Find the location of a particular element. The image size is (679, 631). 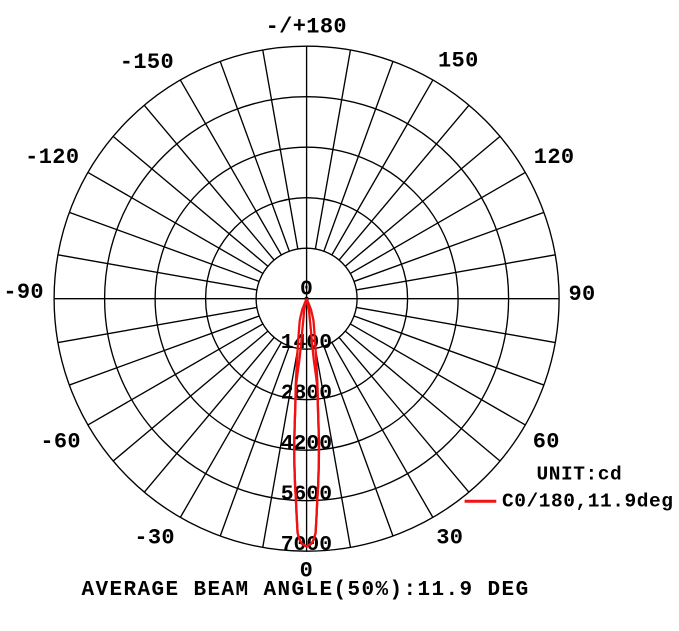

svg-text: 90 is located at coordinates (582, 294).